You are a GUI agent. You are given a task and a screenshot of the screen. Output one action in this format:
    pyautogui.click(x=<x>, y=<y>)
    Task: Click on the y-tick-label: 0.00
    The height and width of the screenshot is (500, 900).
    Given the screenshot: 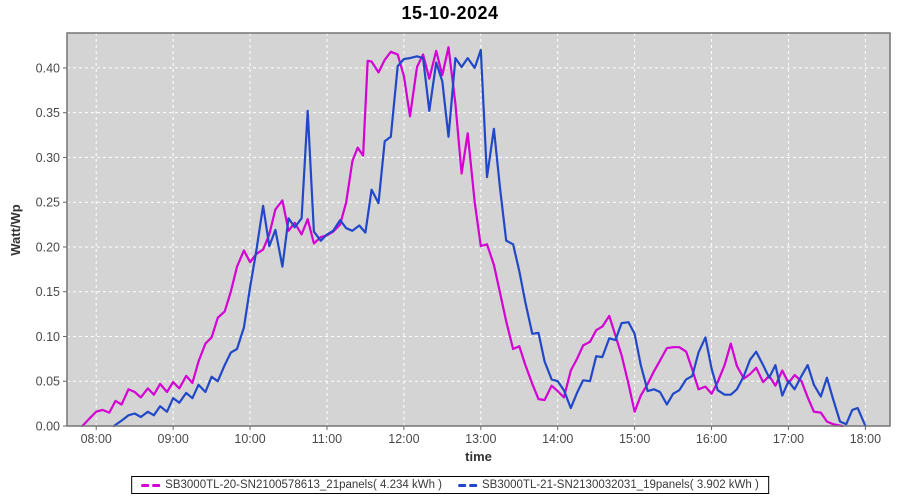 What is the action you would take?
    pyautogui.click(x=48, y=427)
    